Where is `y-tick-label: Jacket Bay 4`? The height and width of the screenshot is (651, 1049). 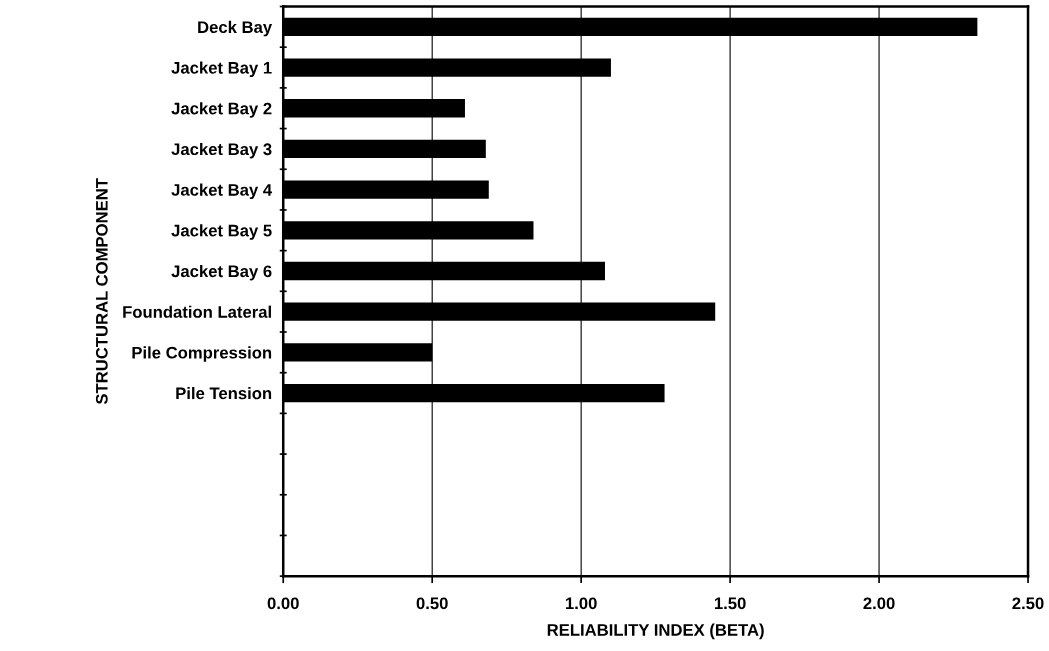 y-tick-label: Jacket Bay 4 is located at coordinates (222, 191).